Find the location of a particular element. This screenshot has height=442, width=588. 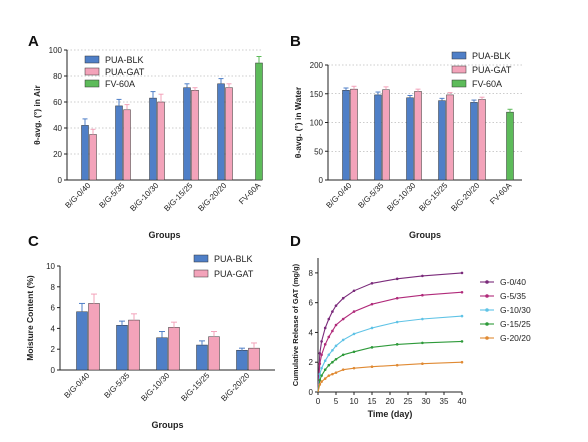

panel-a-y-tick-label: 20 is located at coordinates (57, 154).